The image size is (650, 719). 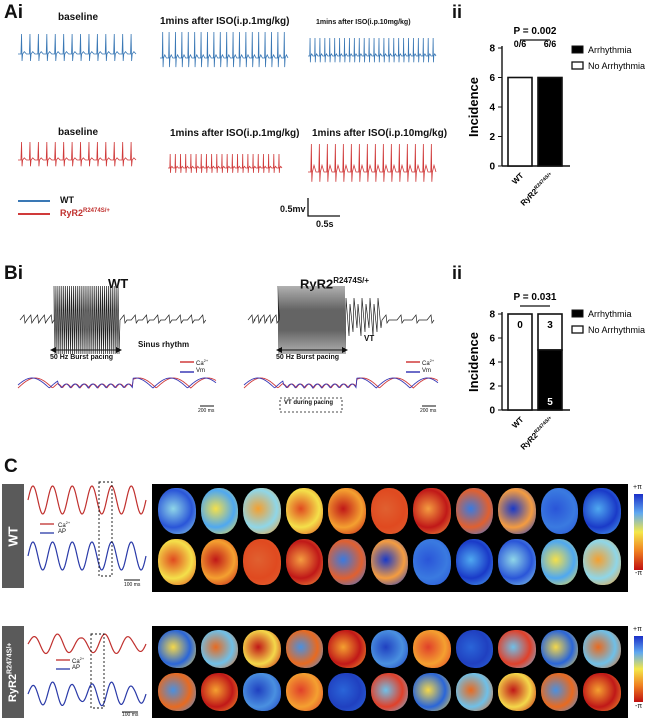 What do you see at coordinates (11, 466) in the screenshot?
I see `panel-c-letter: C` at bounding box center [11, 466].